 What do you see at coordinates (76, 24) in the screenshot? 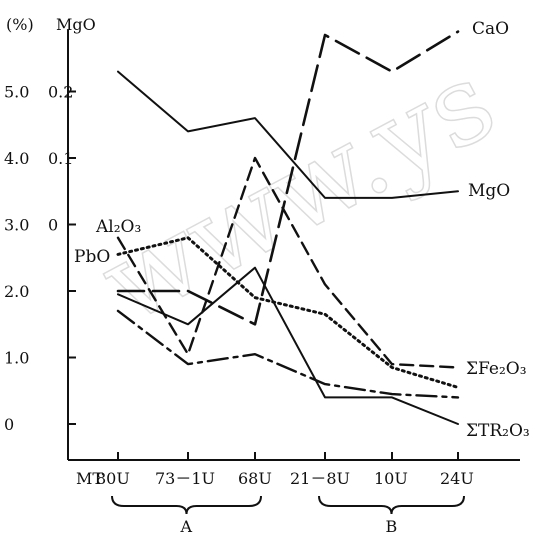
I see `y2-axis-label: MgO` at bounding box center [76, 24].